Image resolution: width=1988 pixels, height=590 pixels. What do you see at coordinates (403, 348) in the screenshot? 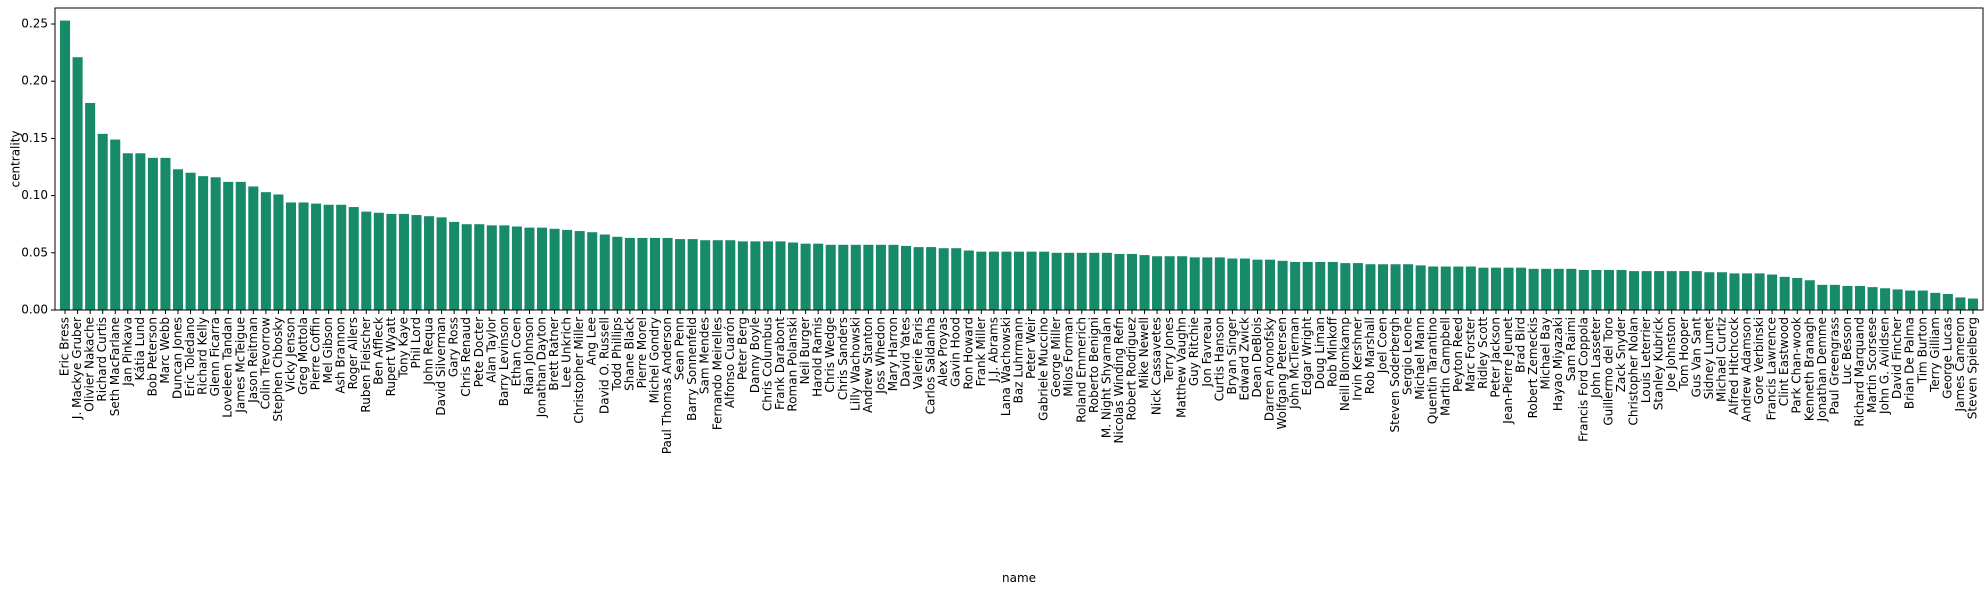
I see `x-tick-label: Tony Kaye` at bounding box center [403, 348].